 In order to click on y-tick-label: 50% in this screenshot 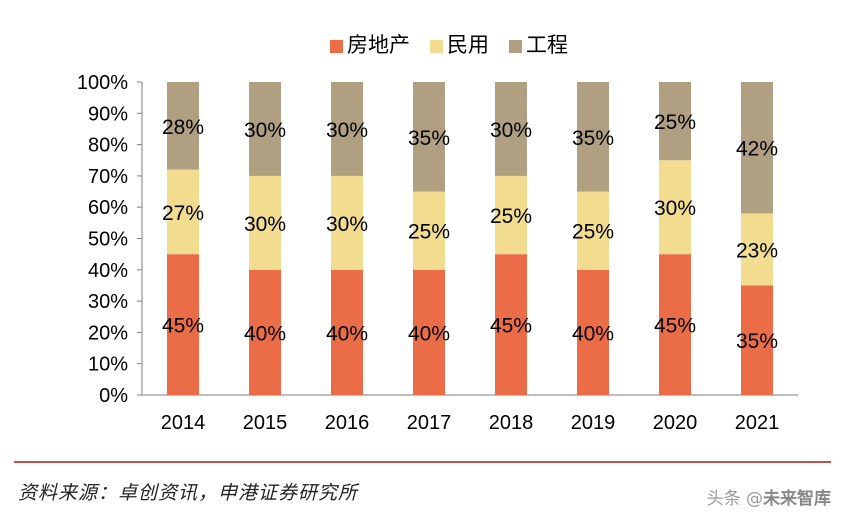, I will do `click(108, 240)`.